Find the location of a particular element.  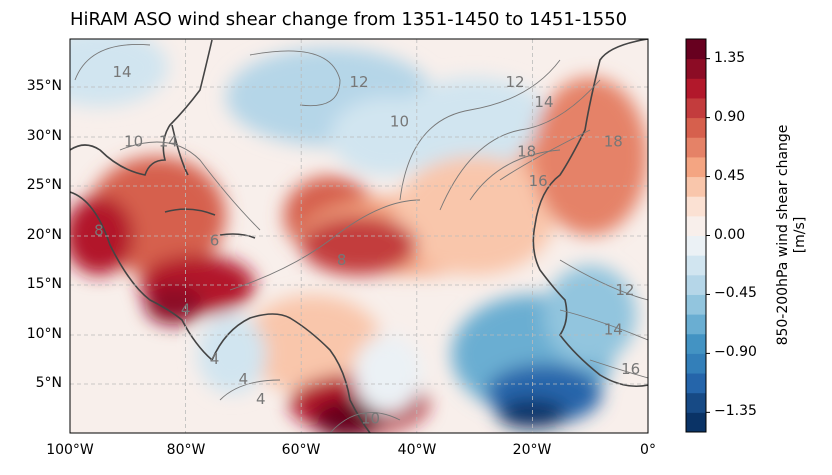

x-tick-label: 100°W is located at coordinates (70, 450).